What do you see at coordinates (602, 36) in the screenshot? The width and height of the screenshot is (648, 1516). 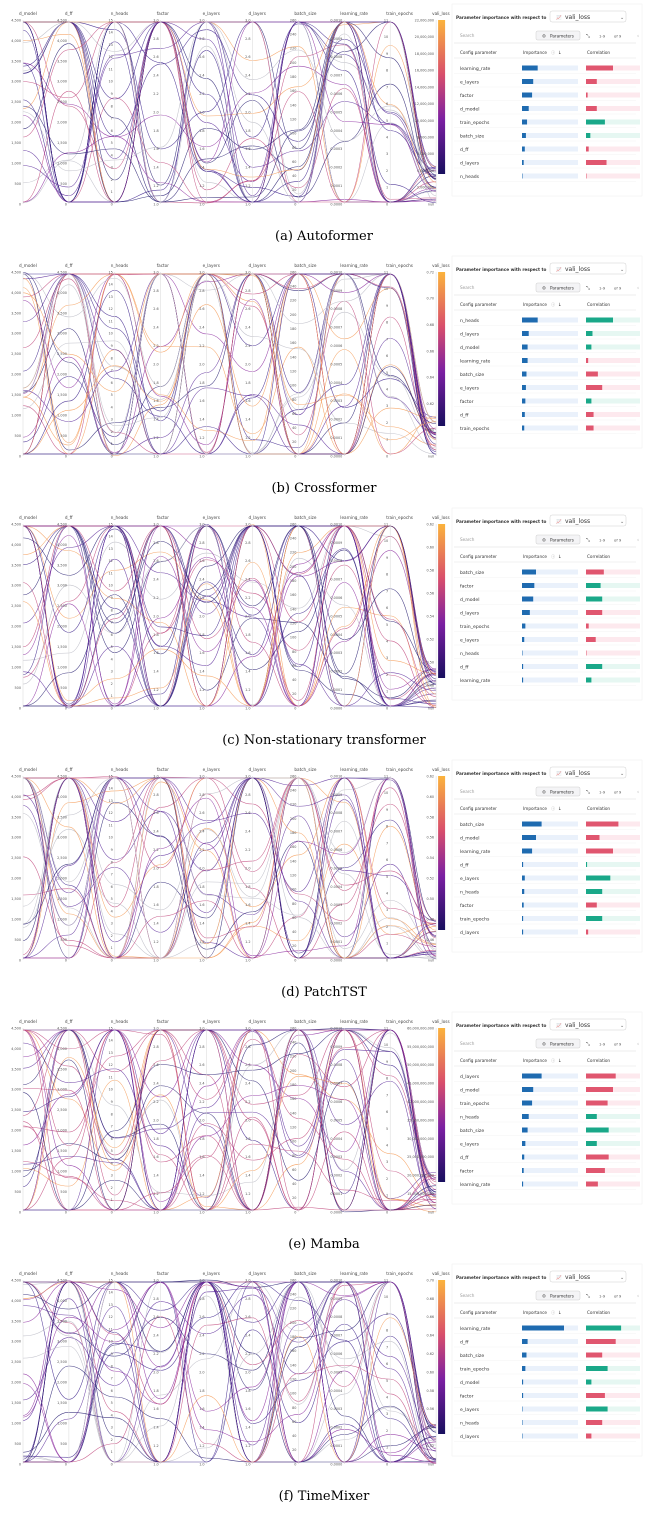 I see `pagination-label: 1-9` at bounding box center [602, 36].